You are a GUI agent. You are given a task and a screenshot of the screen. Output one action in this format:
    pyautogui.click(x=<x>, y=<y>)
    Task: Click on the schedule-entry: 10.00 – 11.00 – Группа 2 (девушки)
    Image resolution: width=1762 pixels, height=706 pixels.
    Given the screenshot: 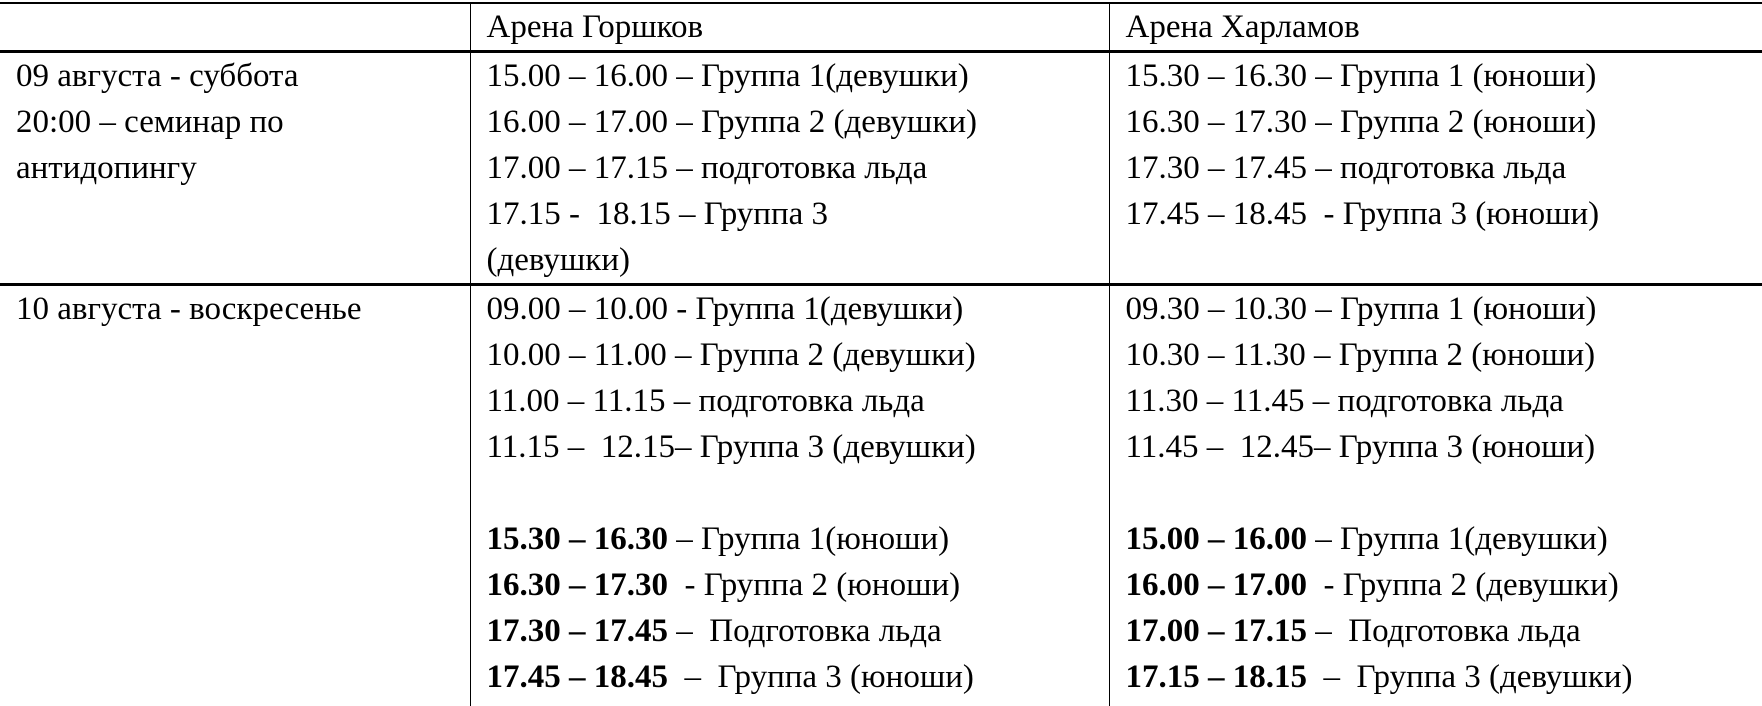 What is the action you would take?
    pyautogui.click(x=798, y=355)
    